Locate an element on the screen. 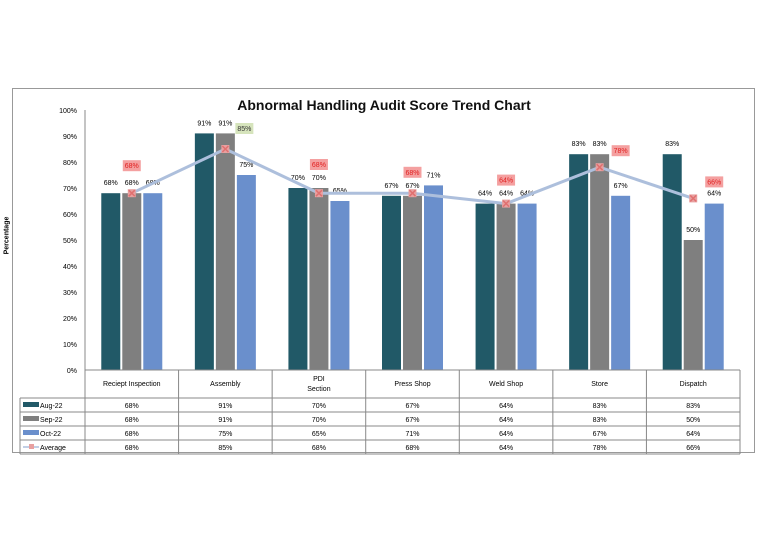 The image size is (768, 543). y-tick-label: 30% is located at coordinates (70, 293).